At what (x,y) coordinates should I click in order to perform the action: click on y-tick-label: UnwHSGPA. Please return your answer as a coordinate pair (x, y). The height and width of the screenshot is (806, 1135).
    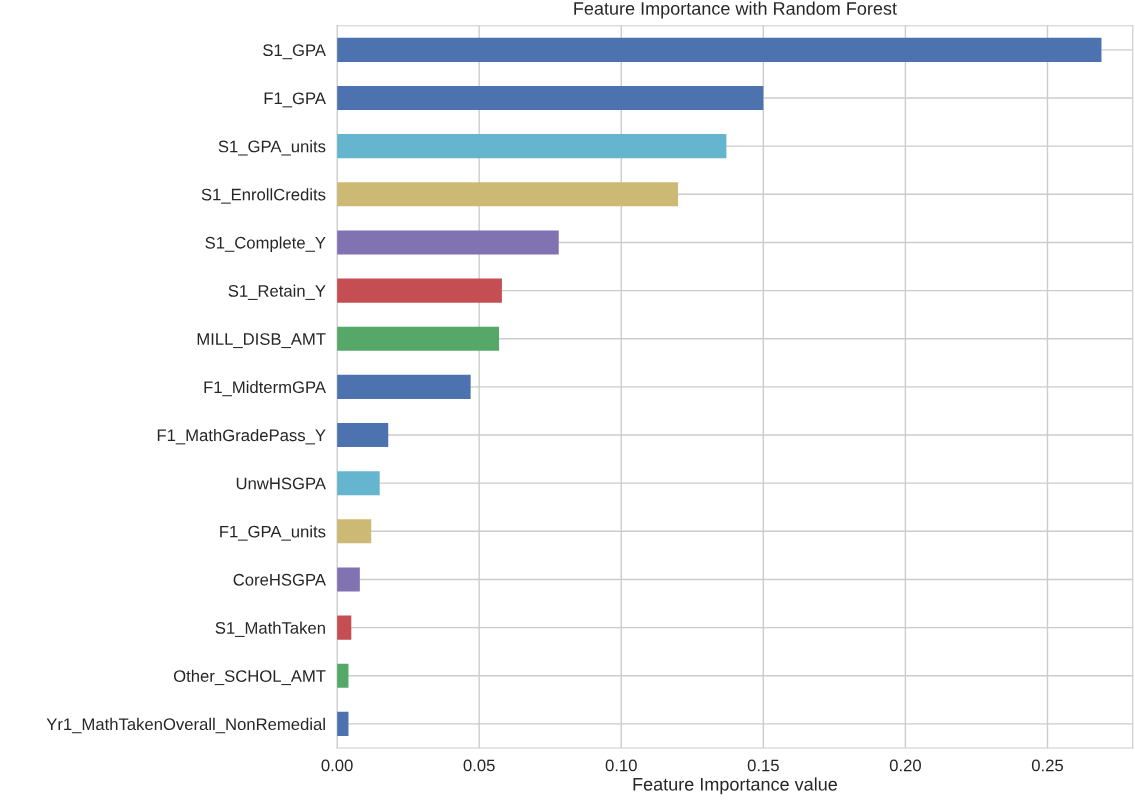
    Looking at the image, I should click on (281, 483).